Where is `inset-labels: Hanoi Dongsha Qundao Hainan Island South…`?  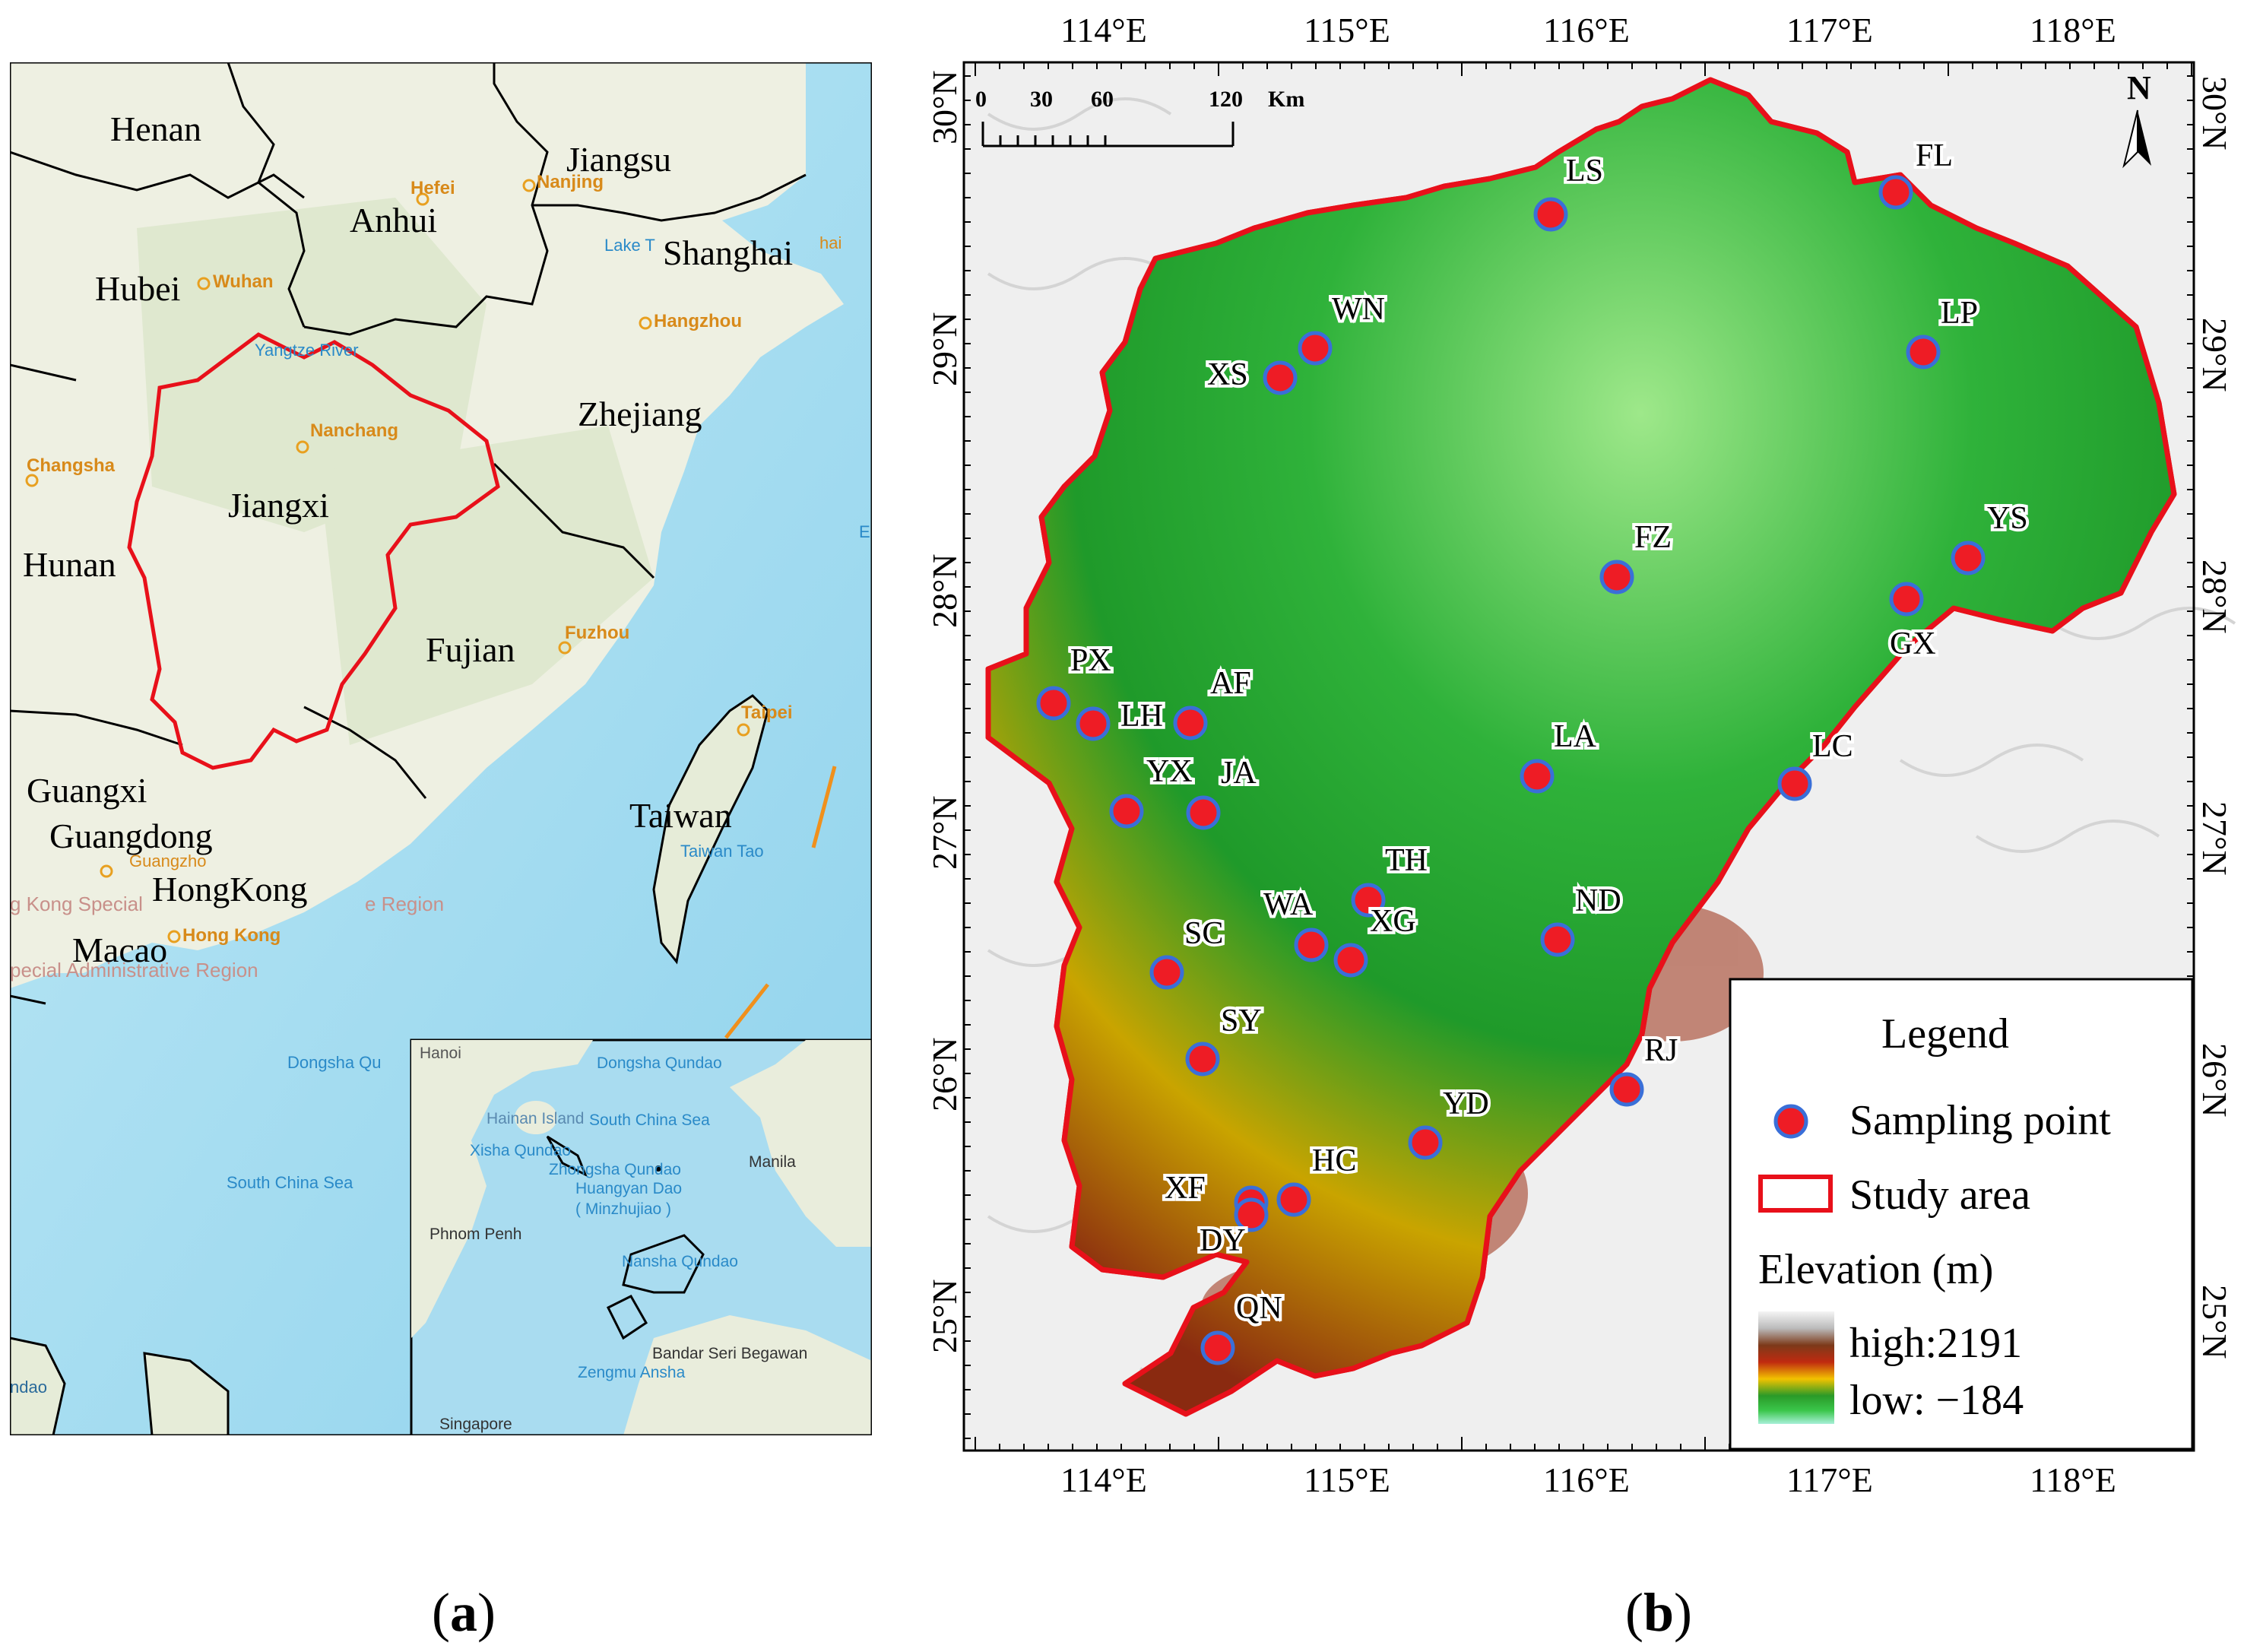 inset-labels: Hanoi Dongsha Qundao Hainan Island South… is located at coordinates (613, 1239).